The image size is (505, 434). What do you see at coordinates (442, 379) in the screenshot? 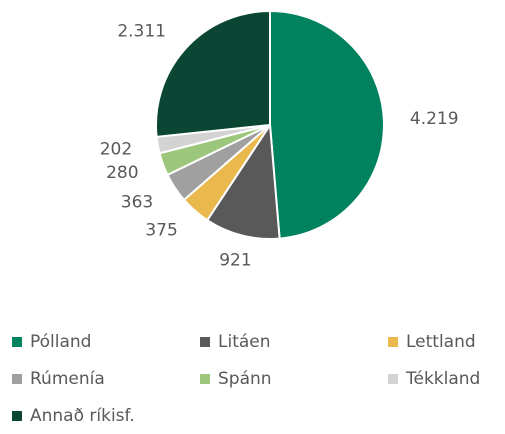
I see `legend-label: Tékkland` at bounding box center [442, 379].